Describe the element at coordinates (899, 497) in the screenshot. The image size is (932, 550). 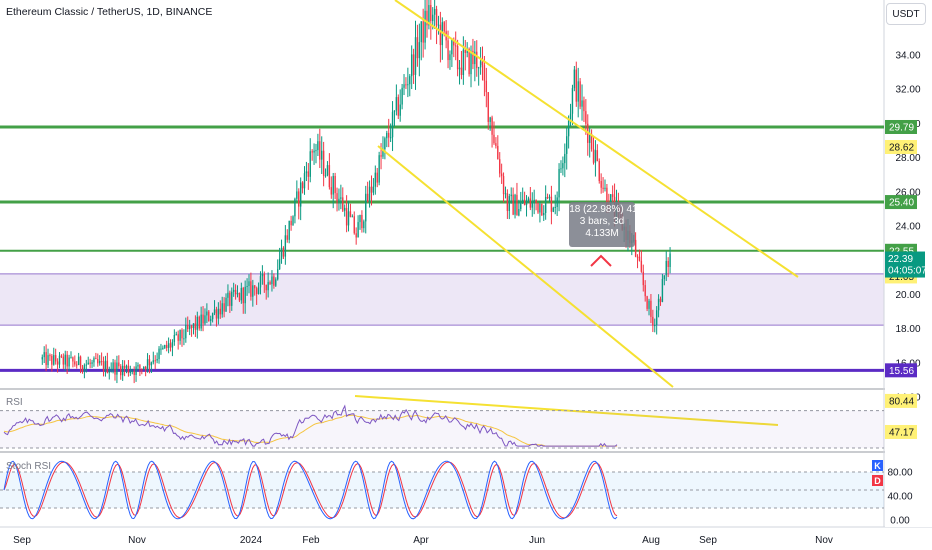
I see `stoch-y-tick-label: 40.00` at that location.